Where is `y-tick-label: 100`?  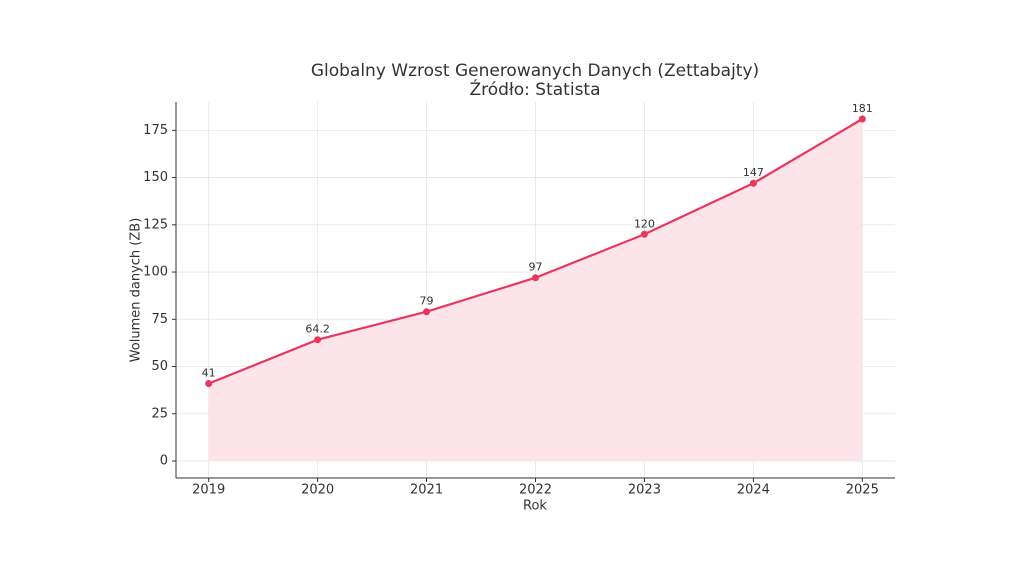
y-tick-label: 100 is located at coordinates (155, 272).